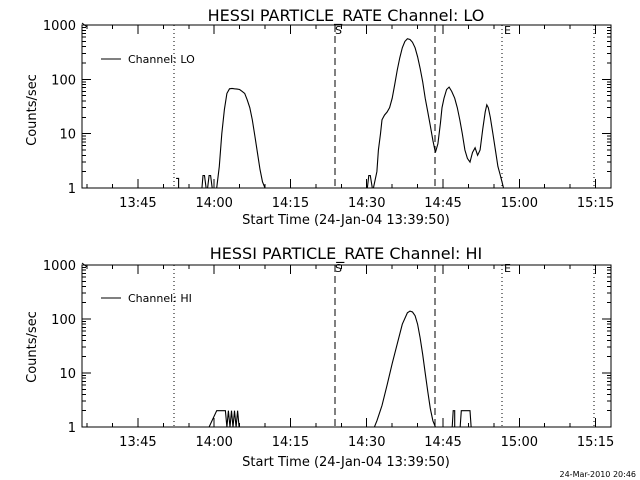 The image size is (640, 480). Describe the element at coordinates (160, 298) in the screenshot. I see `legend-label: Channel: HI` at that location.